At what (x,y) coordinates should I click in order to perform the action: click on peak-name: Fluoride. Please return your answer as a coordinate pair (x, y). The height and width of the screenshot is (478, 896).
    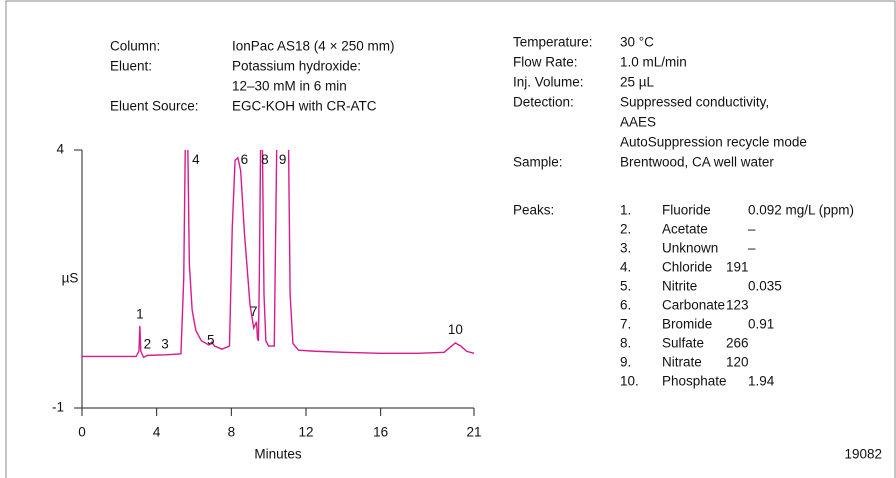
    Looking at the image, I should click on (686, 210).